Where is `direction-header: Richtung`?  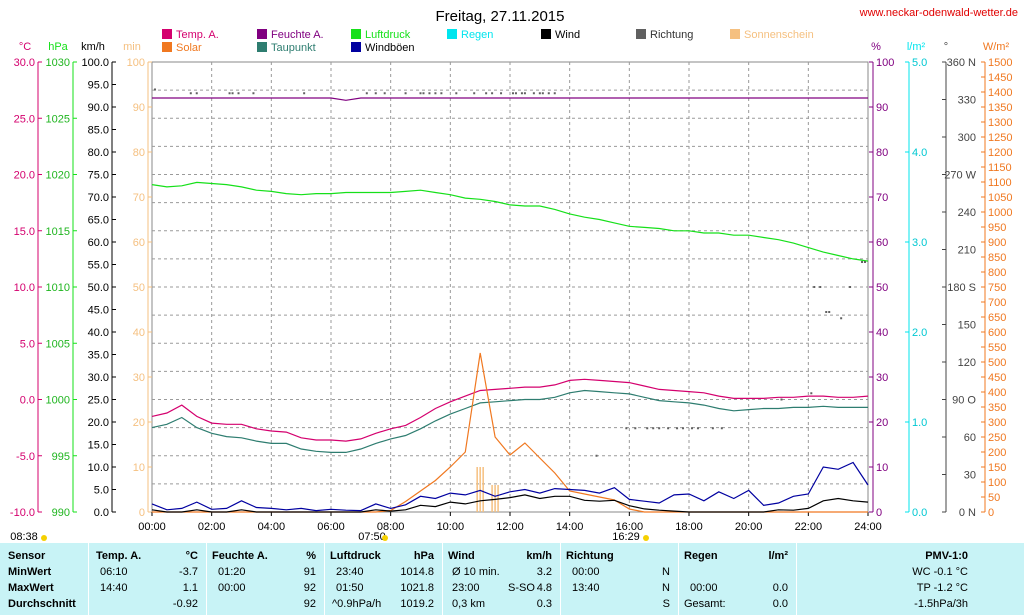 direction-header: Richtung is located at coordinates (590, 556).